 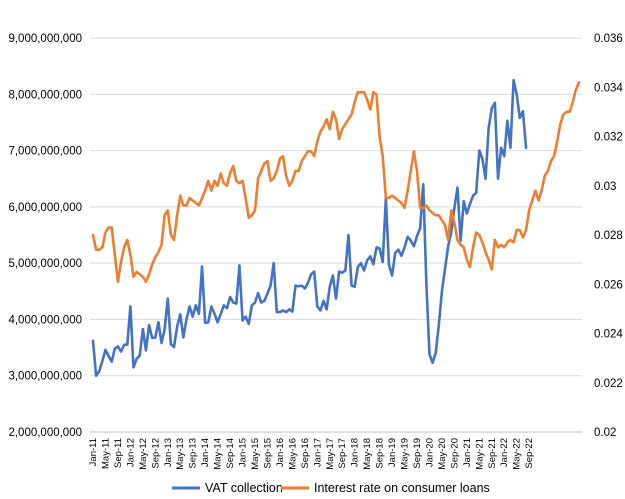 I want to click on x-axis-tick-label: May-15, so click(x=255, y=454).